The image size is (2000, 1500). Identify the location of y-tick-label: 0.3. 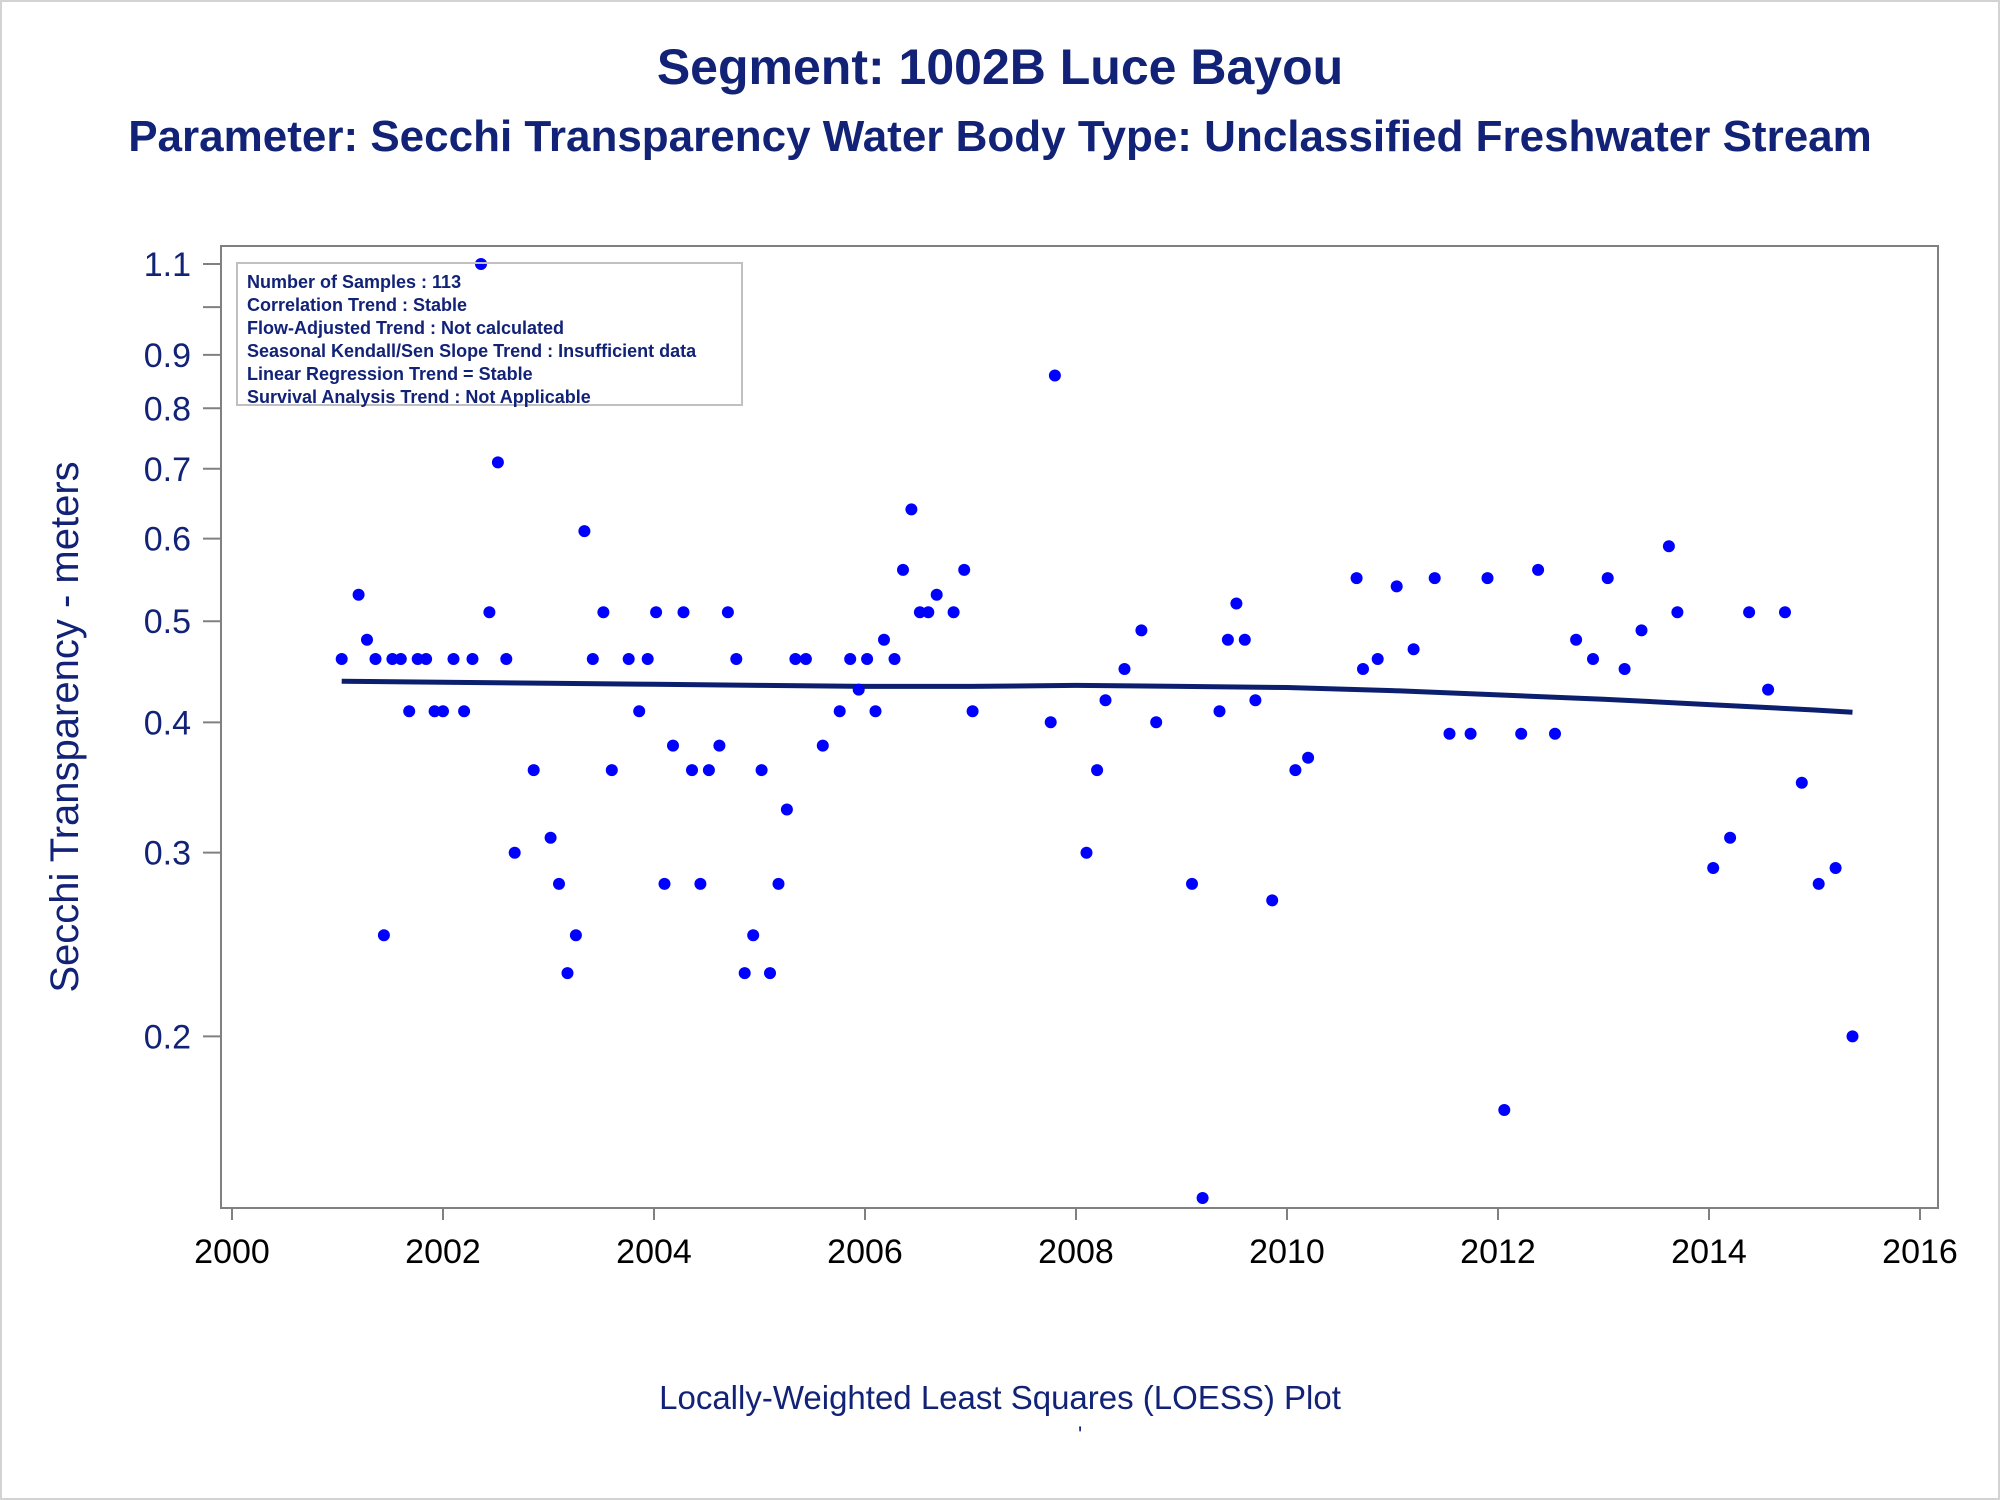
(167, 854).